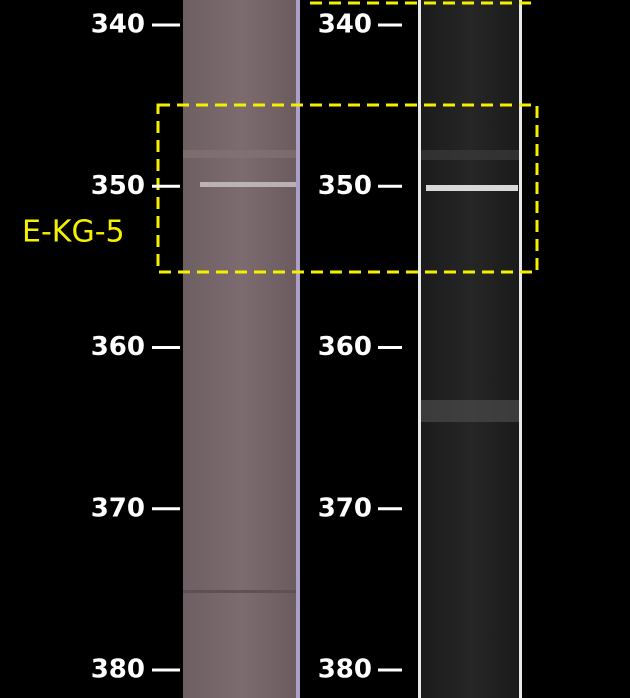 The width and height of the screenshot is (630, 698). I want to click on interval-label: E-KG-5, so click(73, 232).